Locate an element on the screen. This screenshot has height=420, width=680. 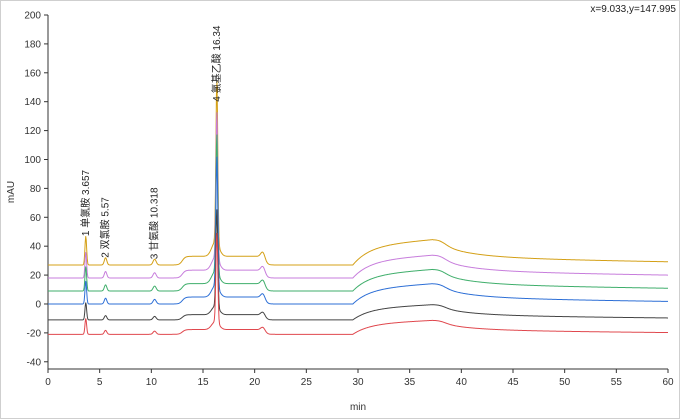
x-tick-label: 50 is located at coordinates (565, 382).